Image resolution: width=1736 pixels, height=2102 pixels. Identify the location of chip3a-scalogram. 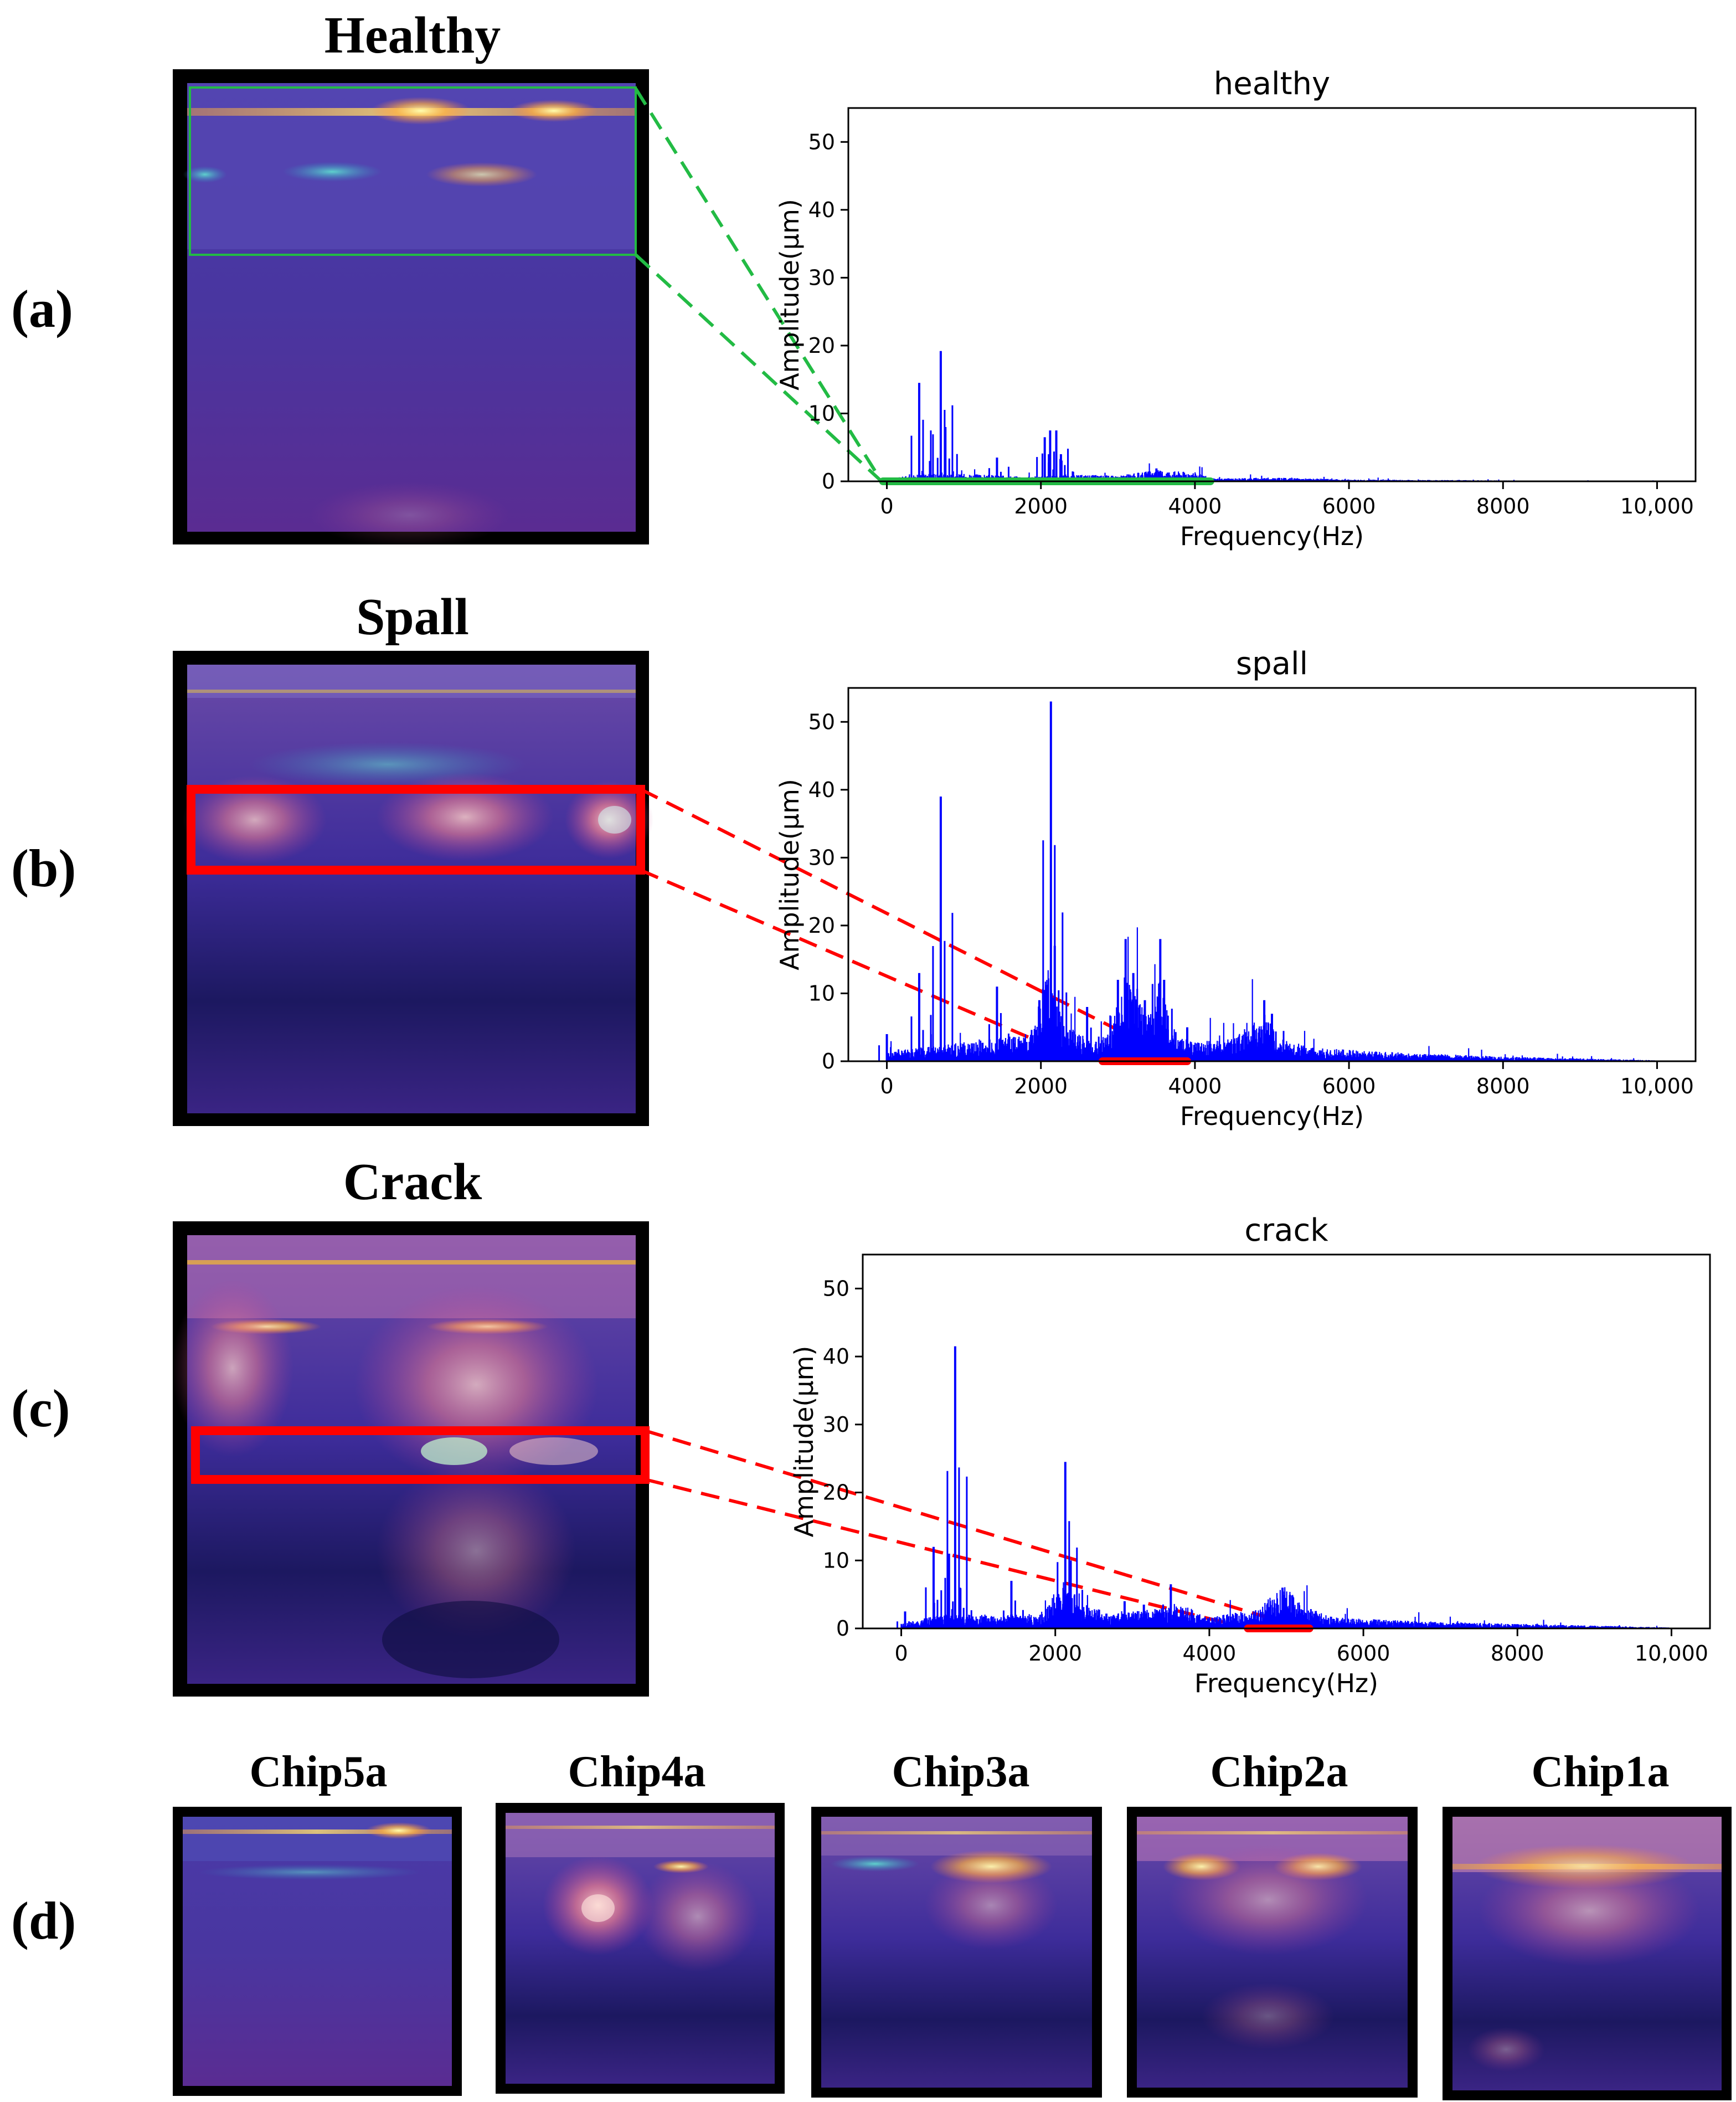
(956, 1952).